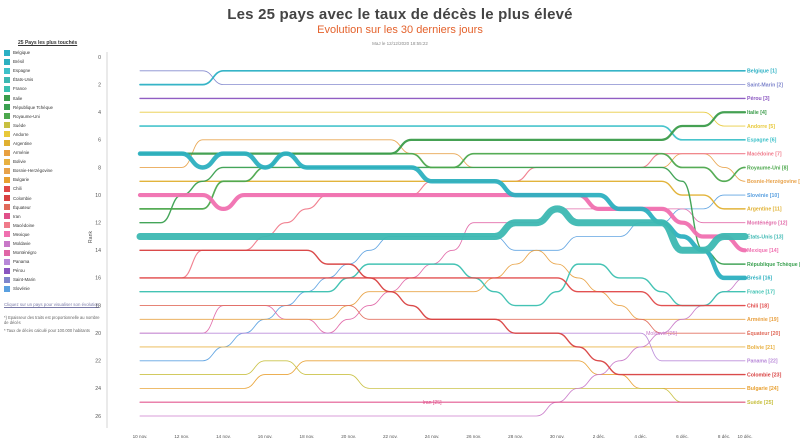 The width and height of the screenshot is (800, 447). I want to click on series-line-italie, so click(442, 133).